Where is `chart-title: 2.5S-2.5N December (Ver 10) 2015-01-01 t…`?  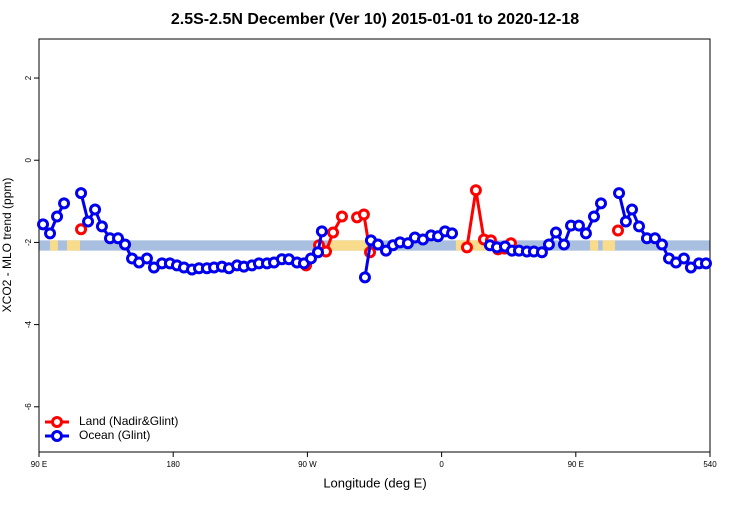
chart-title: 2.5S-2.5N December (Ver 10) 2015-01-01 t… is located at coordinates (375, 19).